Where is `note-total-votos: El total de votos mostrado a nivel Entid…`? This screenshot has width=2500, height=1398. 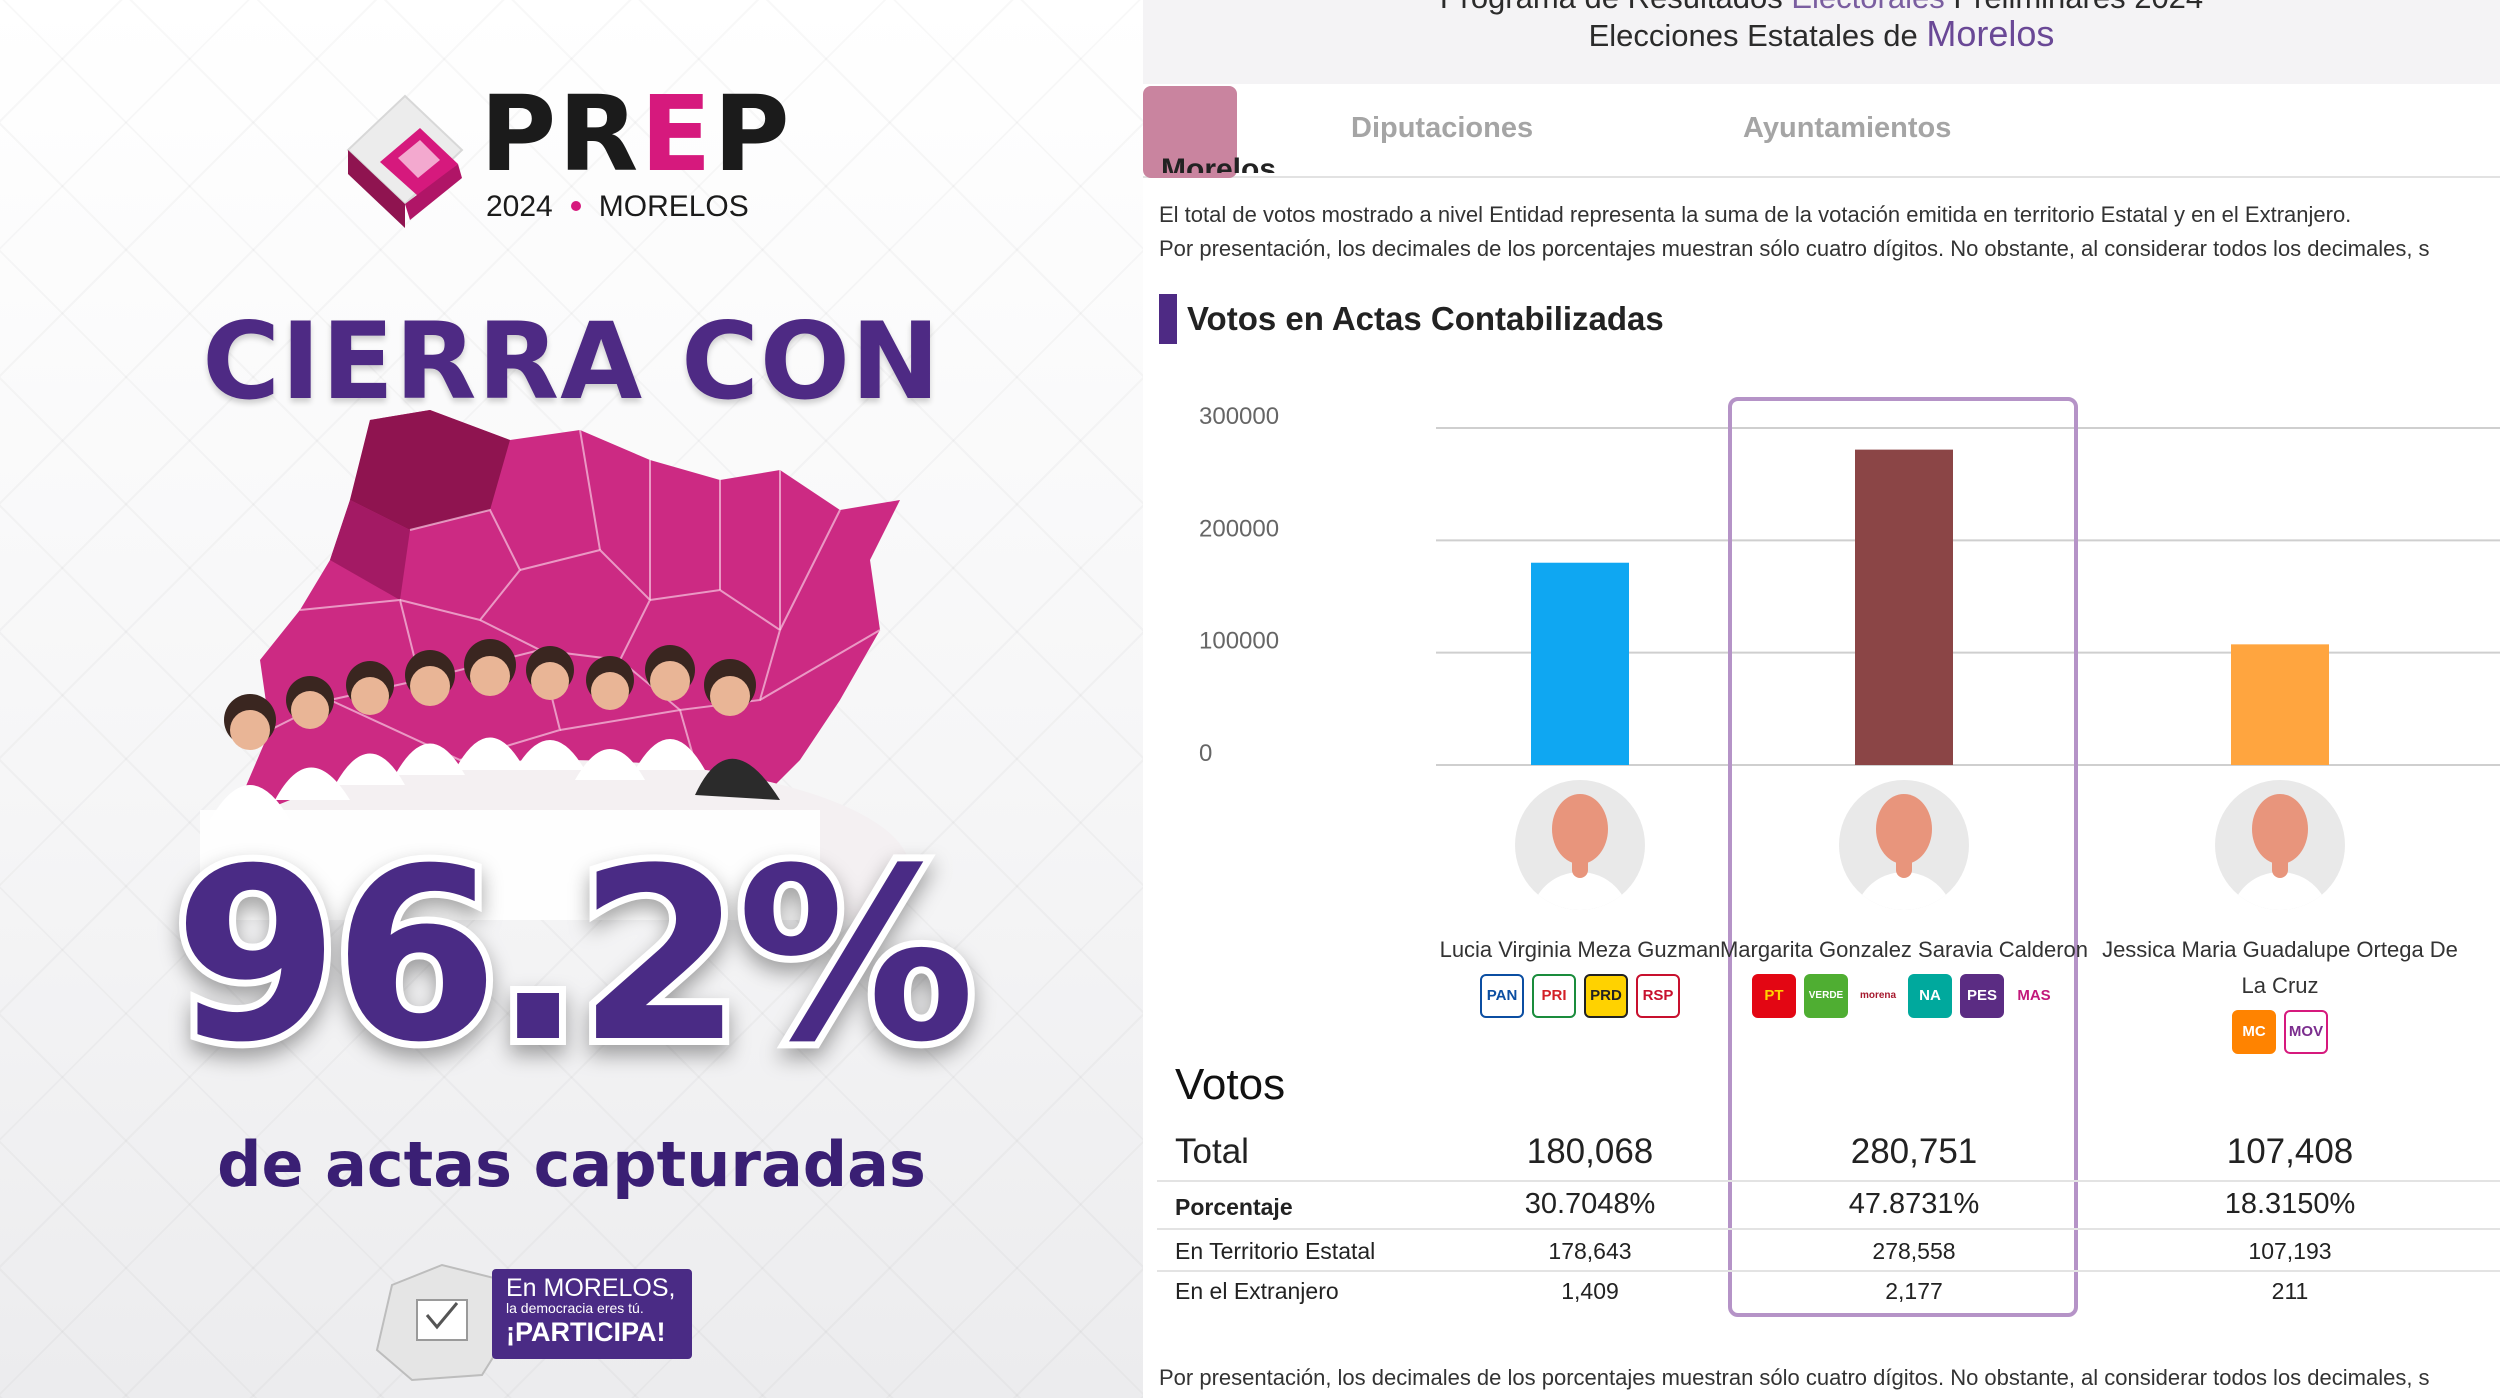 note-total-votos: El total de votos mostrado a nivel Entid… is located at coordinates (1755, 214).